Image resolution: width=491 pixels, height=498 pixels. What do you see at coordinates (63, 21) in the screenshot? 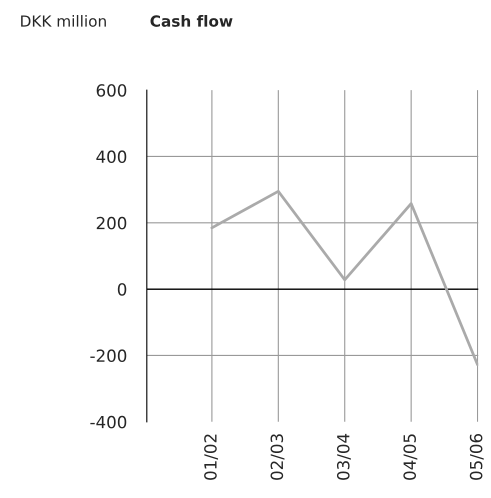
I see `y-axis-title: DKK million` at bounding box center [63, 21].